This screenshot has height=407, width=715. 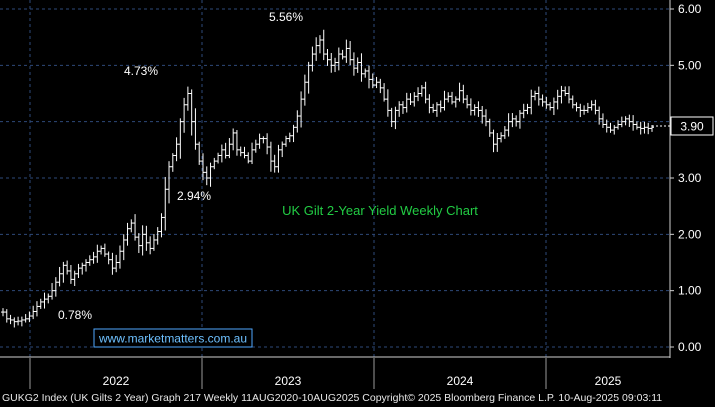 What do you see at coordinates (690, 178) in the screenshot?
I see `y-tick-label: 3.00` at bounding box center [690, 178].